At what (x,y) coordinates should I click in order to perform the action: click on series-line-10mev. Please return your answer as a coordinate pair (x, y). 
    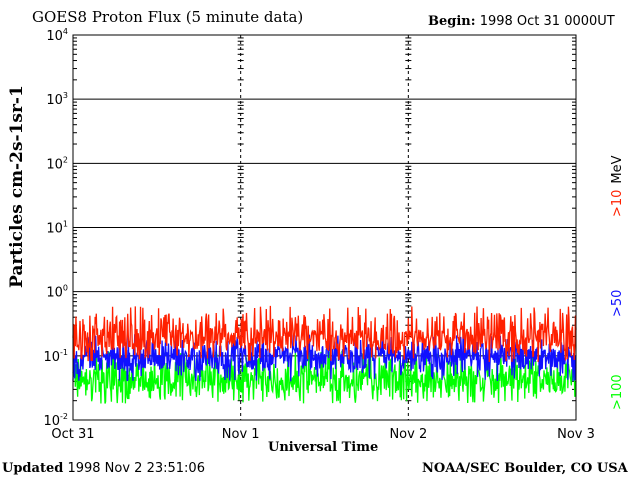
    Looking at the image, I should click on (324, 334).